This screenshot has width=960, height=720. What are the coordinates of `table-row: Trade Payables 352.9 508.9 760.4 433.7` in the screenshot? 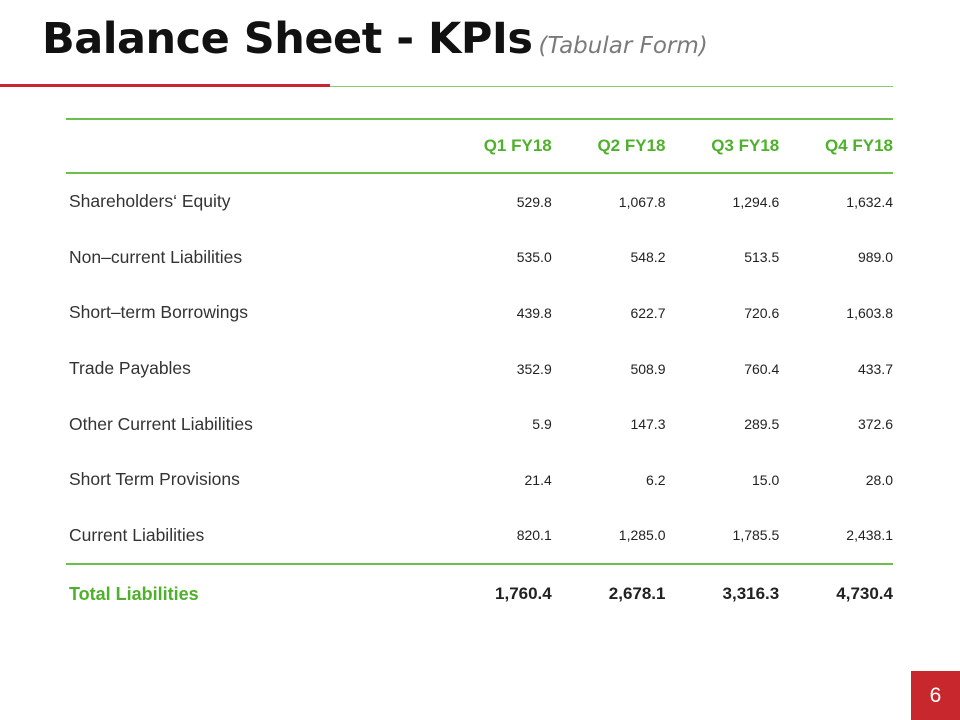 It's located at (479, 369).